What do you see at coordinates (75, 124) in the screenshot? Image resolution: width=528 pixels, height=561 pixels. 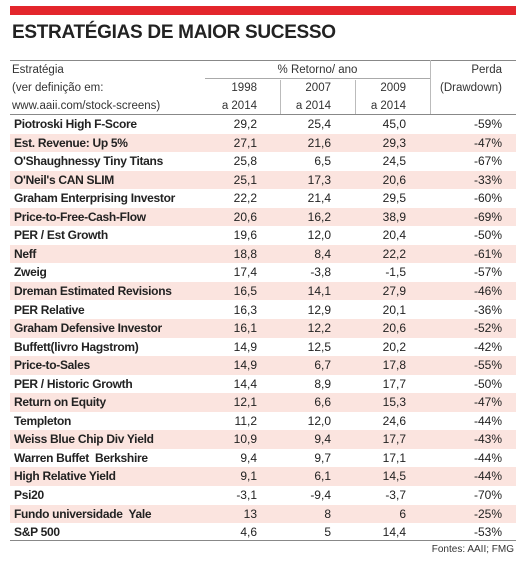 I see `strategy-name: Piotroski High F-Score` at bounding box center [75, 124].